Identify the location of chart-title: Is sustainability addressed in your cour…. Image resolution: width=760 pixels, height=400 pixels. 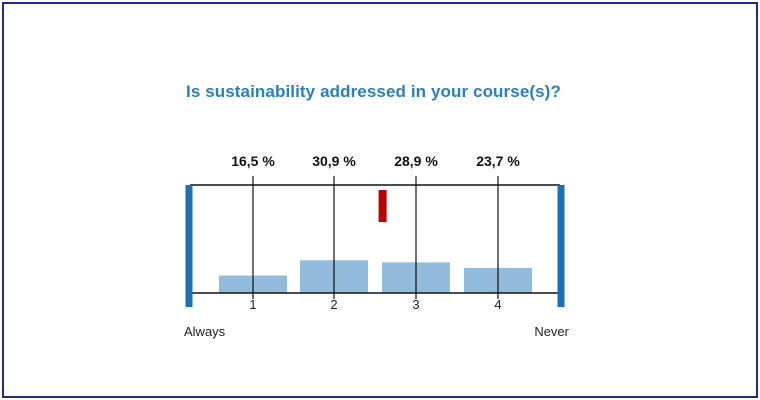
(373, 91).